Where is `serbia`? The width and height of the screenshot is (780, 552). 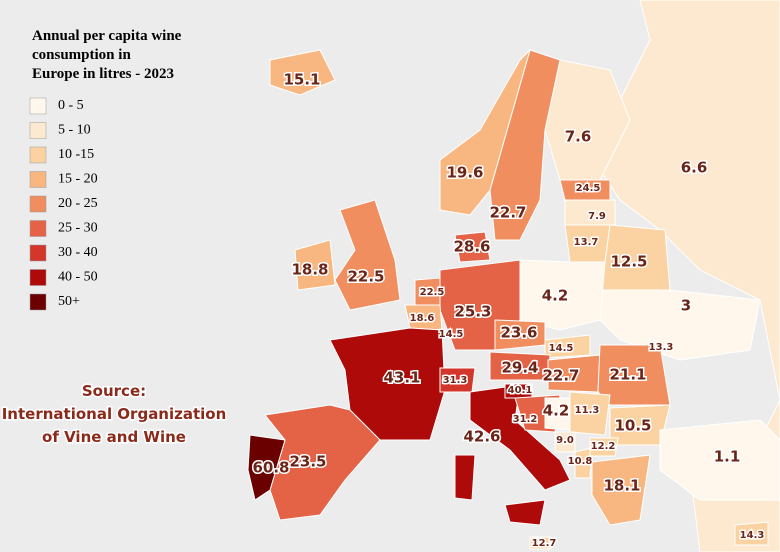
serbia is located at coordinates (590, 413).